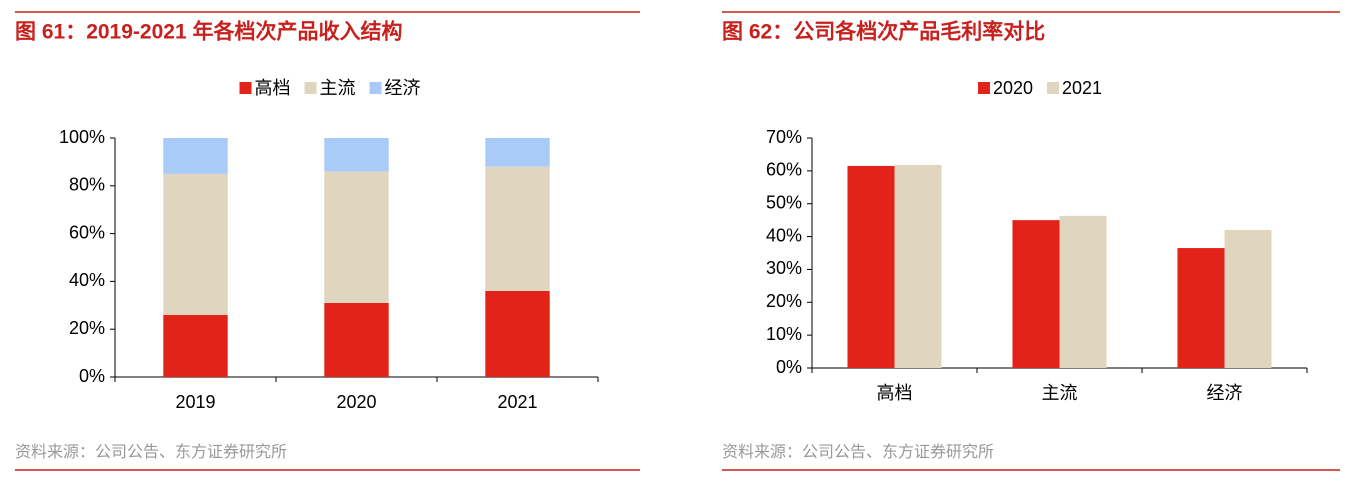  I want to click on y-tick-label: 30%, so click(784, 268).